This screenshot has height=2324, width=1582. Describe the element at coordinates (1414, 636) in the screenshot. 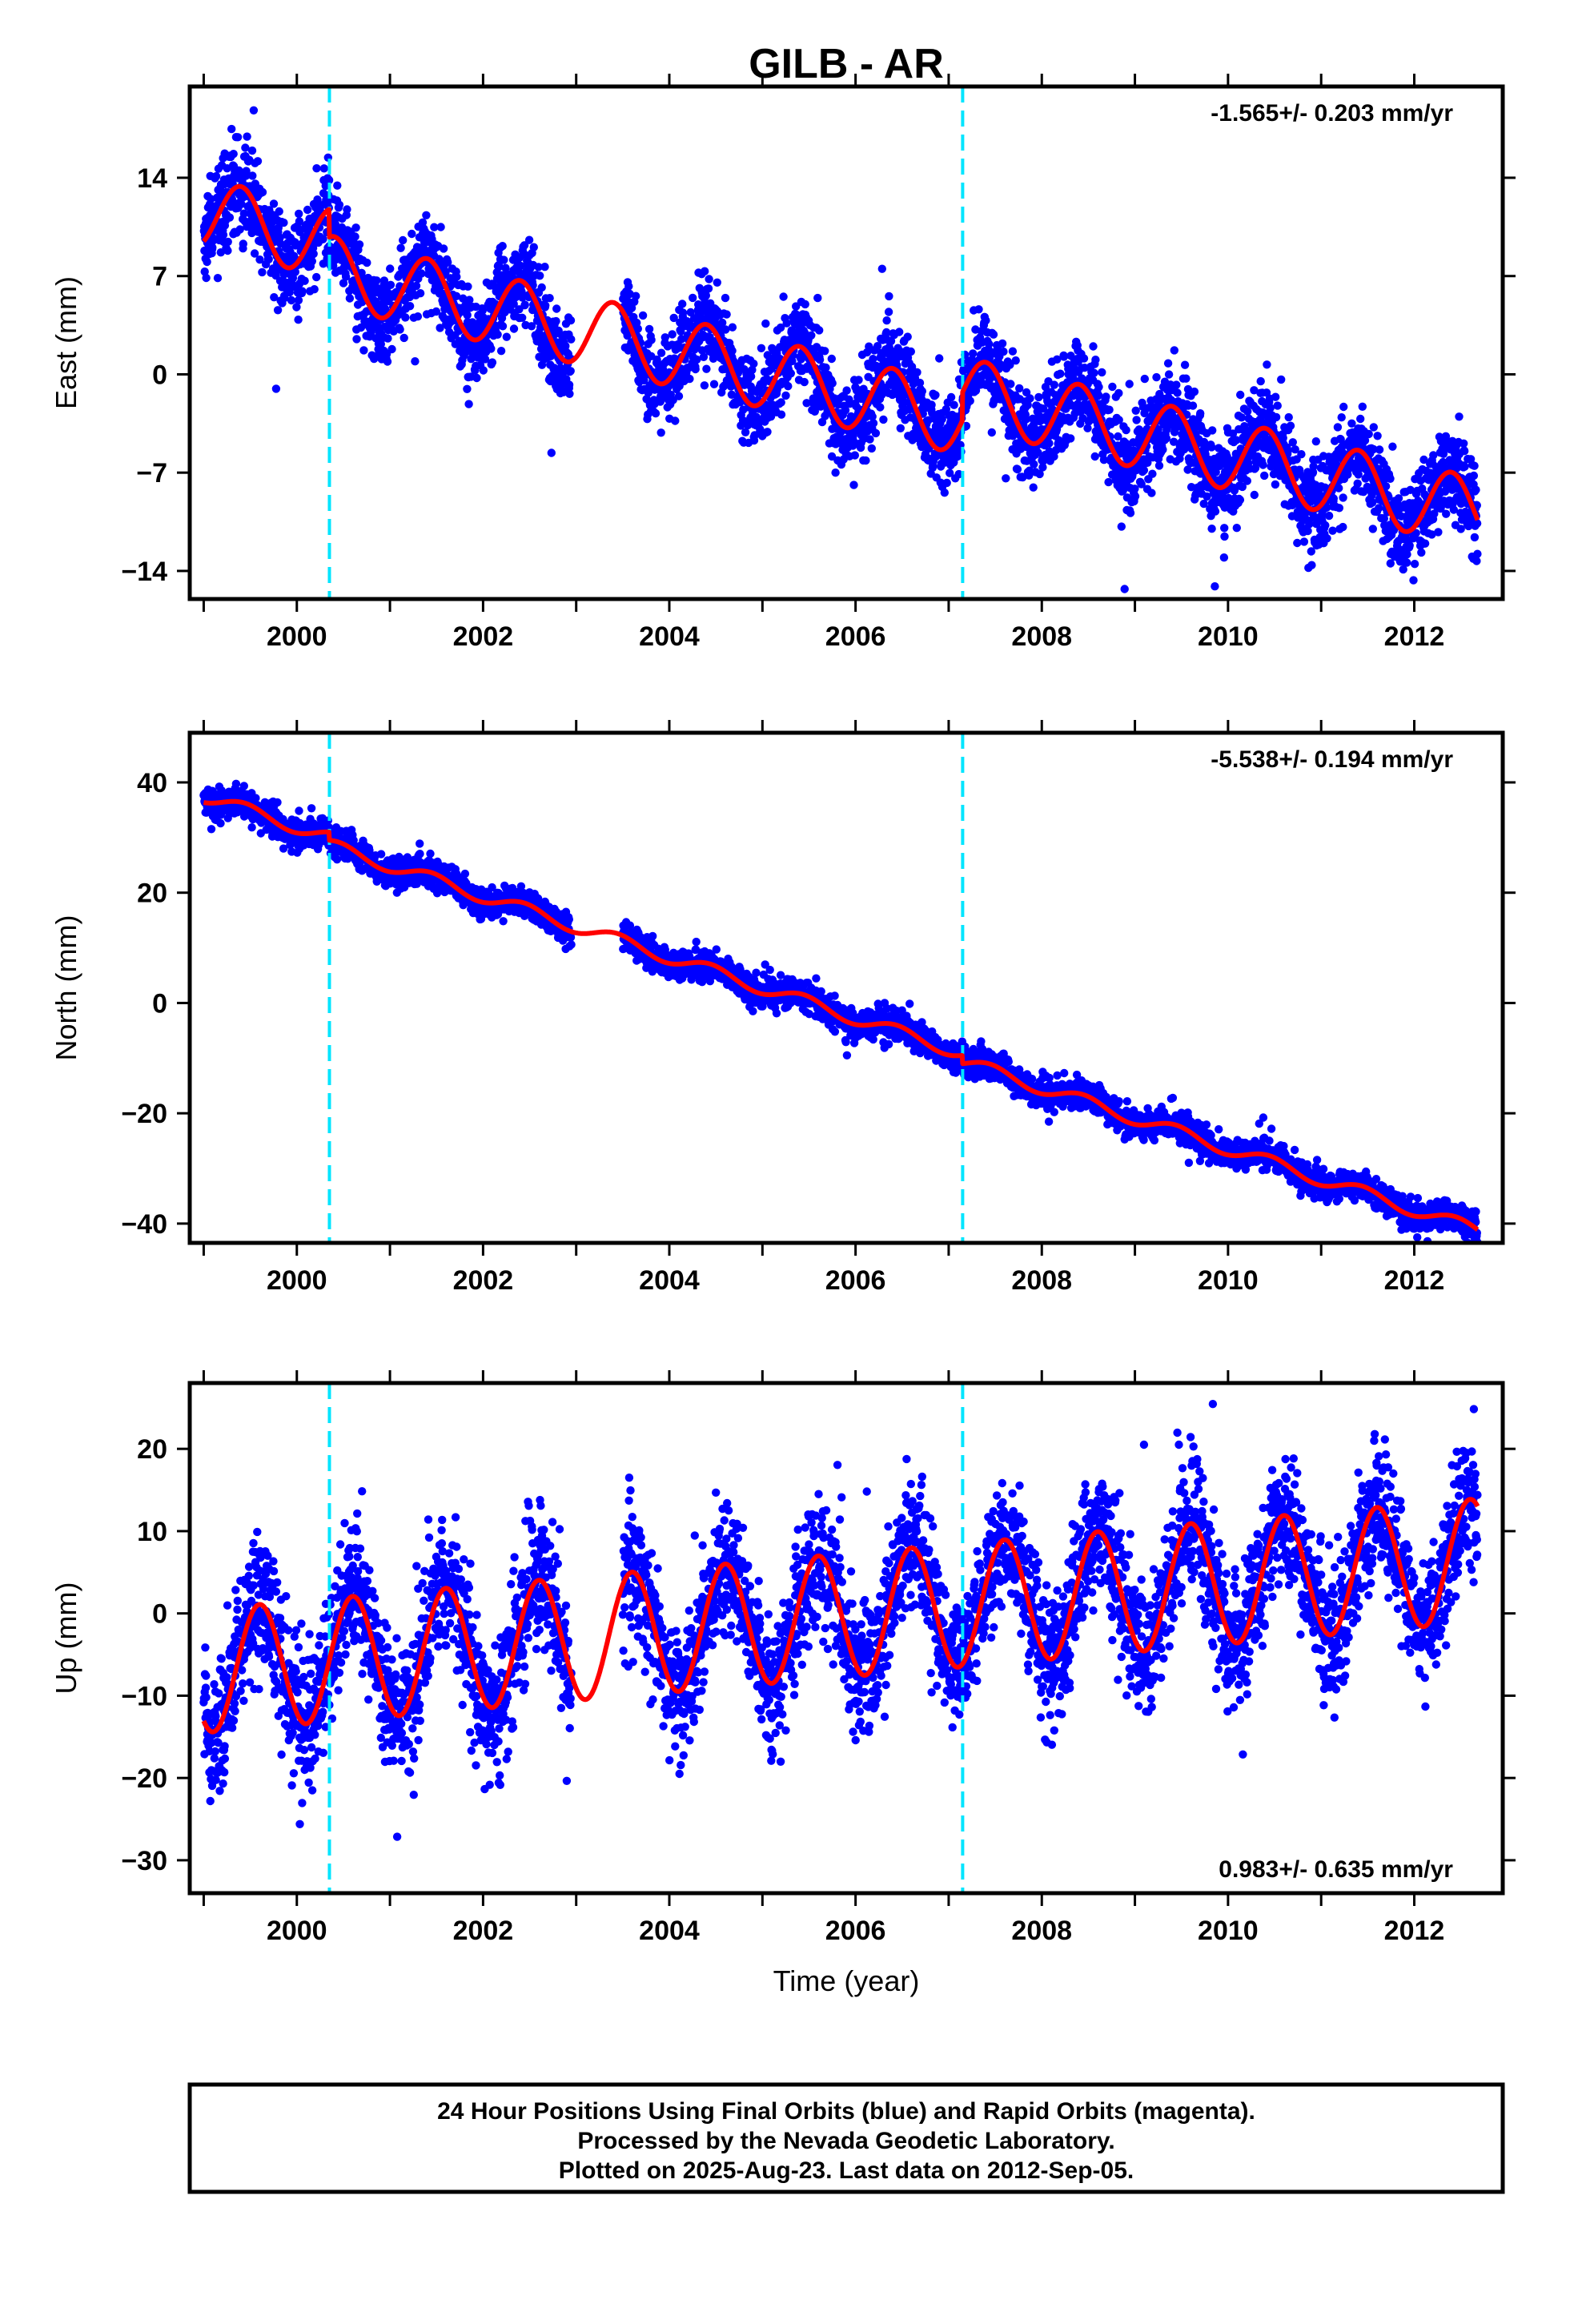

I see `east-x-tick-label: 2012` at that location.